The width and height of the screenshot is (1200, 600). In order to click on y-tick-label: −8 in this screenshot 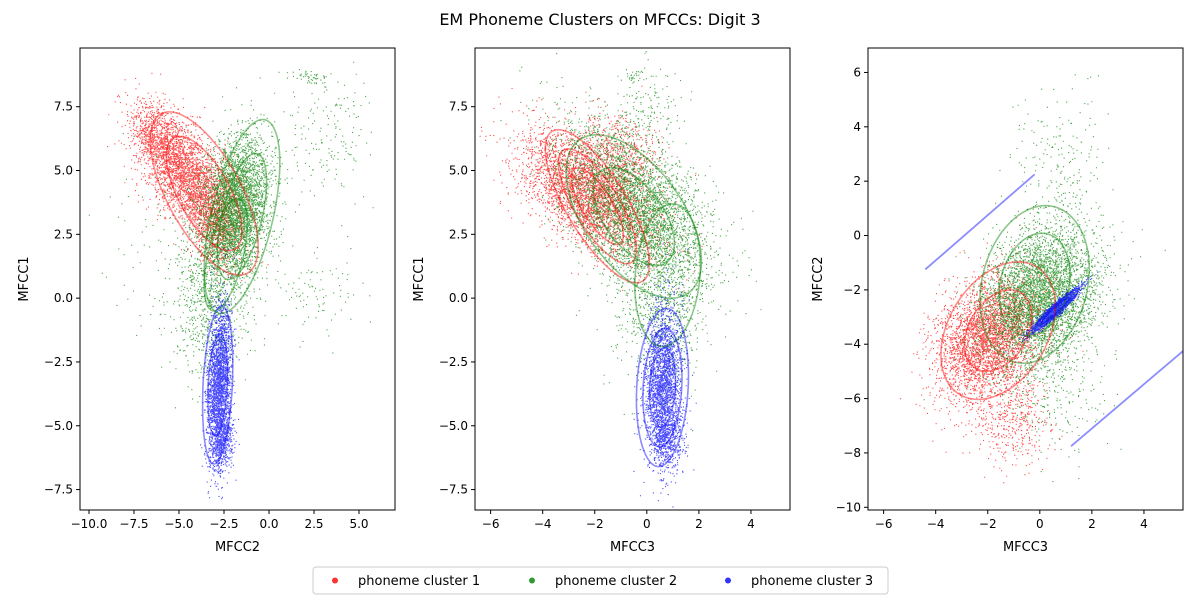, I will do `click(852, 453)`.